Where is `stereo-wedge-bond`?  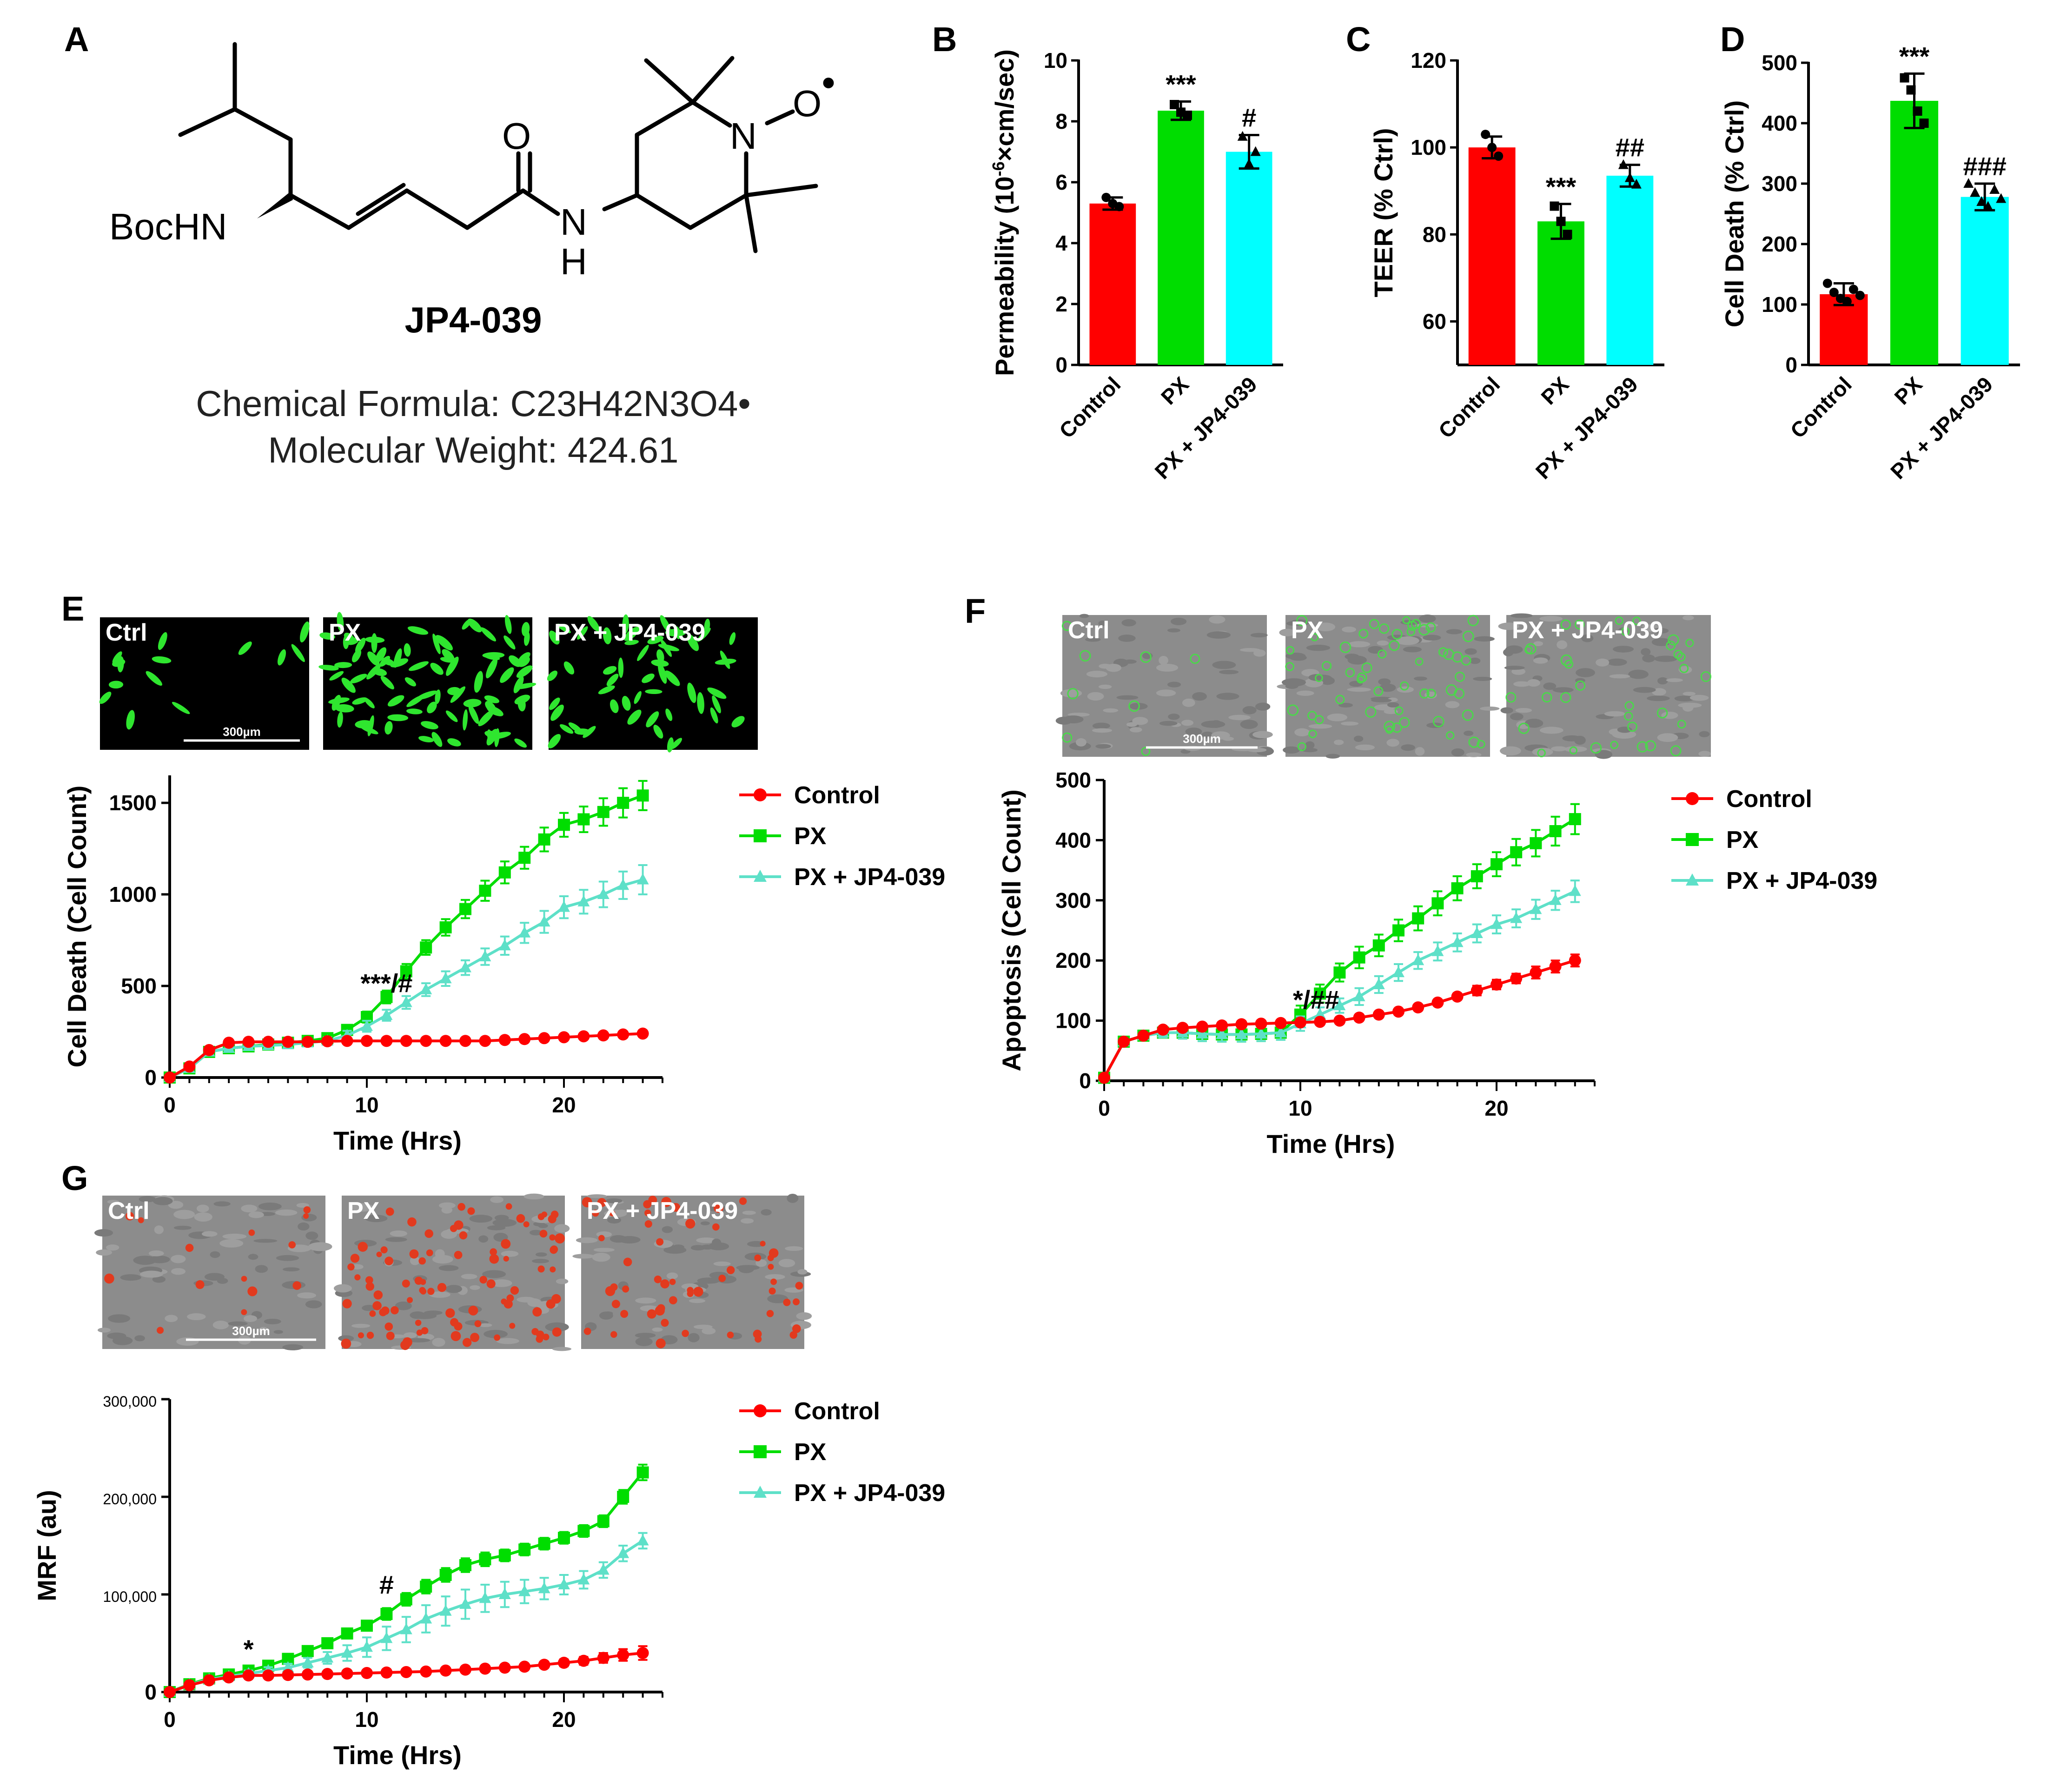 stereo-wedge-bond is located at coordinates (275, 205).